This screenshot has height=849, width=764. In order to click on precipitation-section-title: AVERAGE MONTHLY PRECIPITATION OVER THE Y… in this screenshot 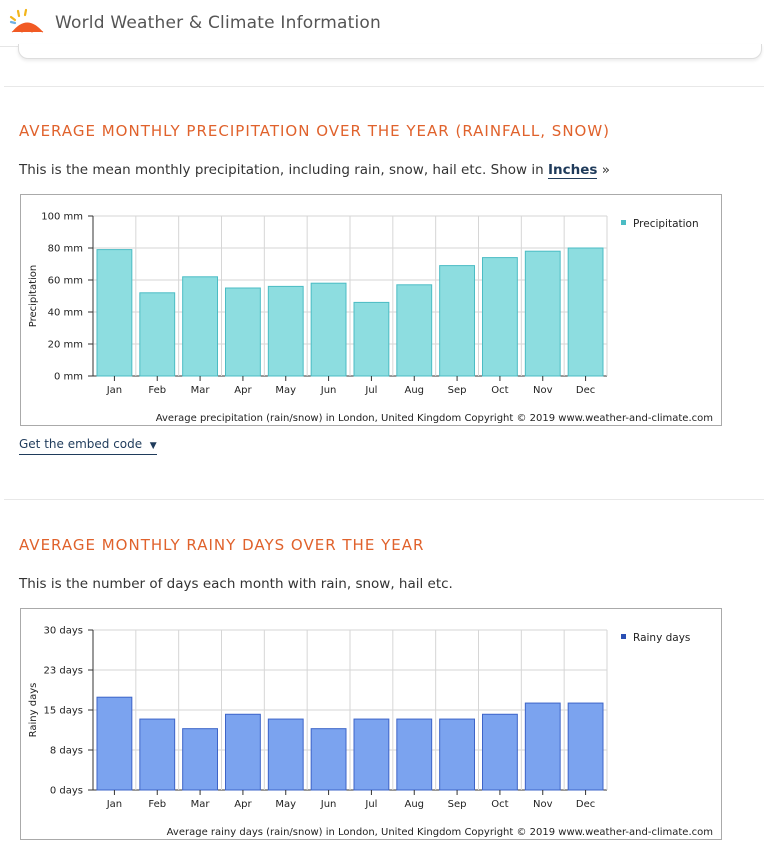, I will do `click(315, 131)`.